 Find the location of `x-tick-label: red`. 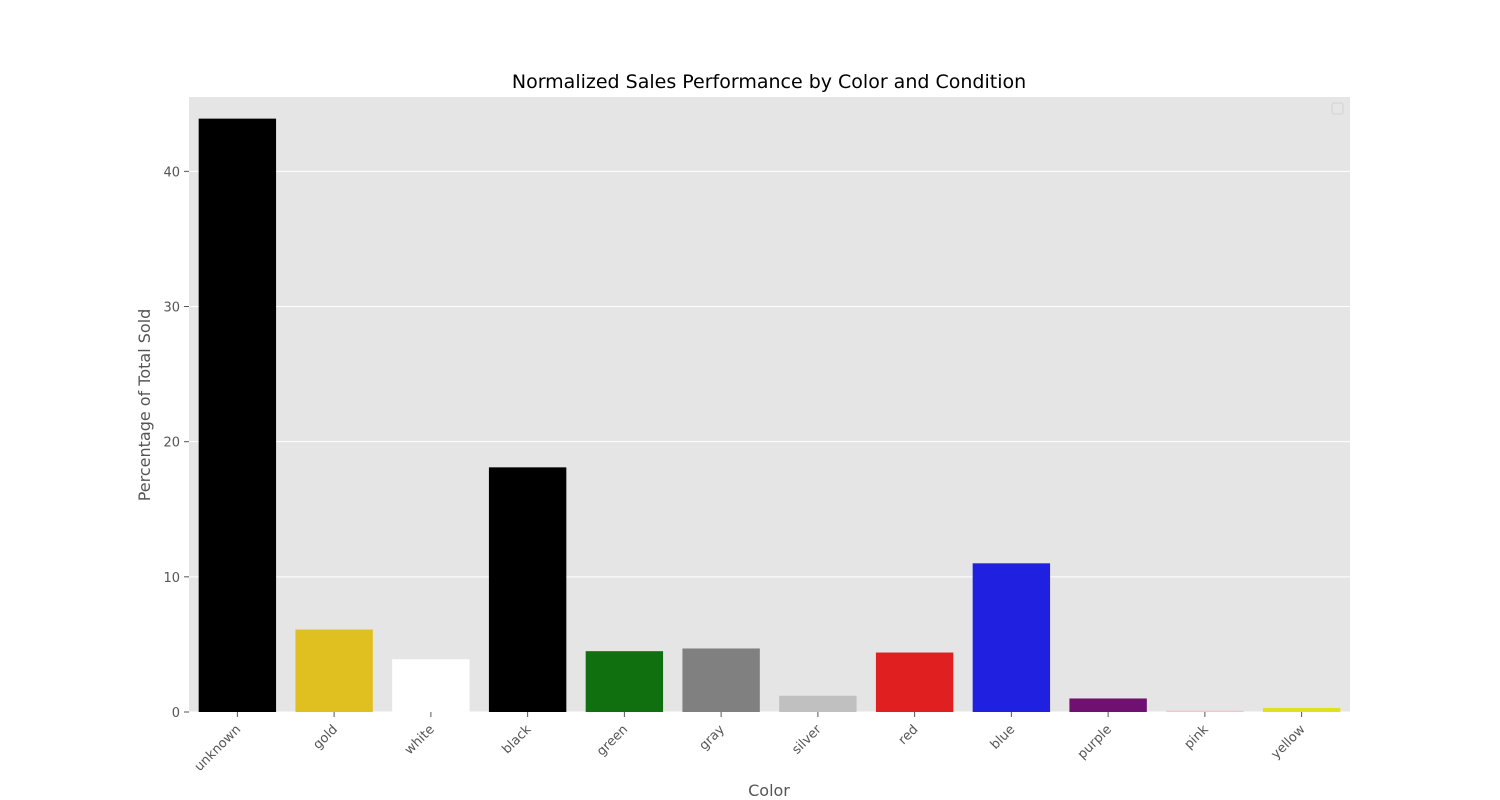

x-tick-label: red is located at coordinates (909, 735).